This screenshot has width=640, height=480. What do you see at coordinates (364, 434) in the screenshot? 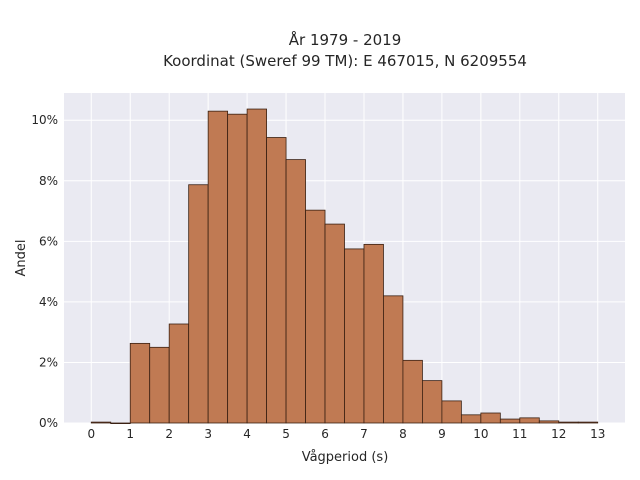
I see `x-tick-label: 7` at bounding box center [364, 434].